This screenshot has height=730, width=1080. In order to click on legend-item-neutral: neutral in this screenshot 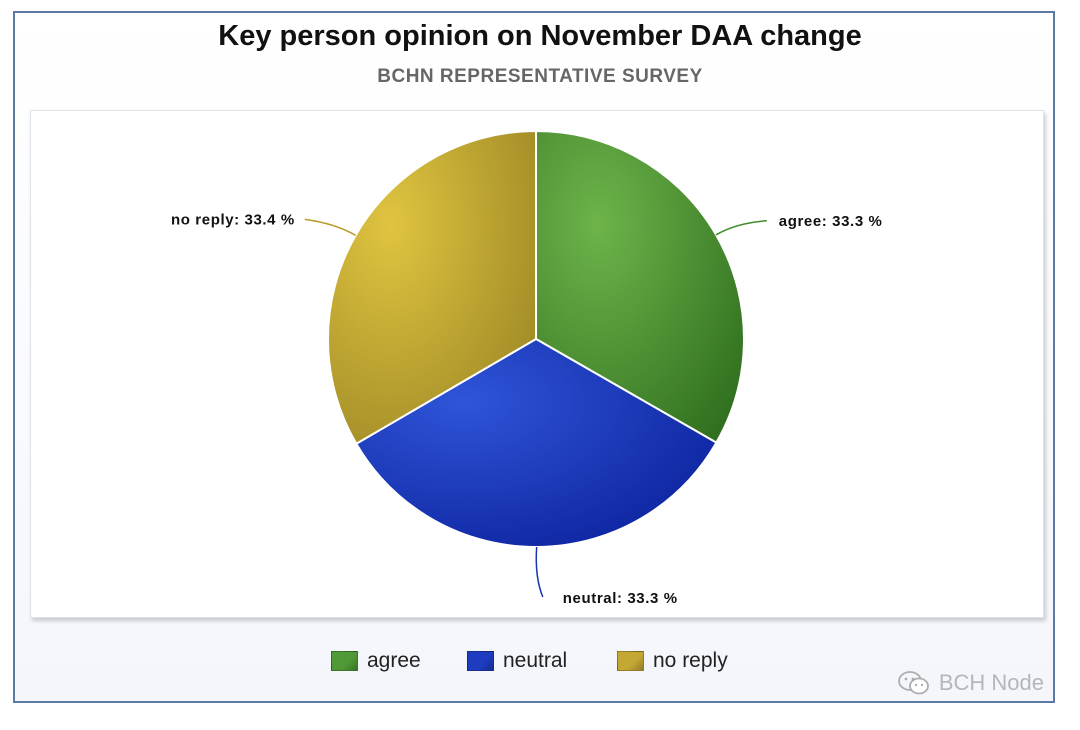, I will do `click(517, 661)`.